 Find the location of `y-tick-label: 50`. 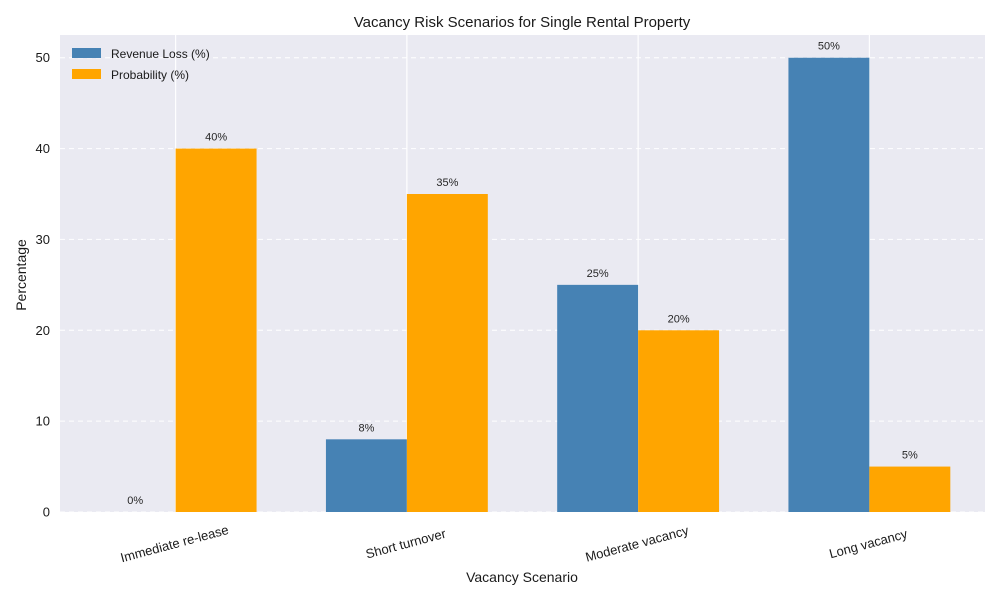

y-tick-label: 50 is located at coordinates (43, 57).